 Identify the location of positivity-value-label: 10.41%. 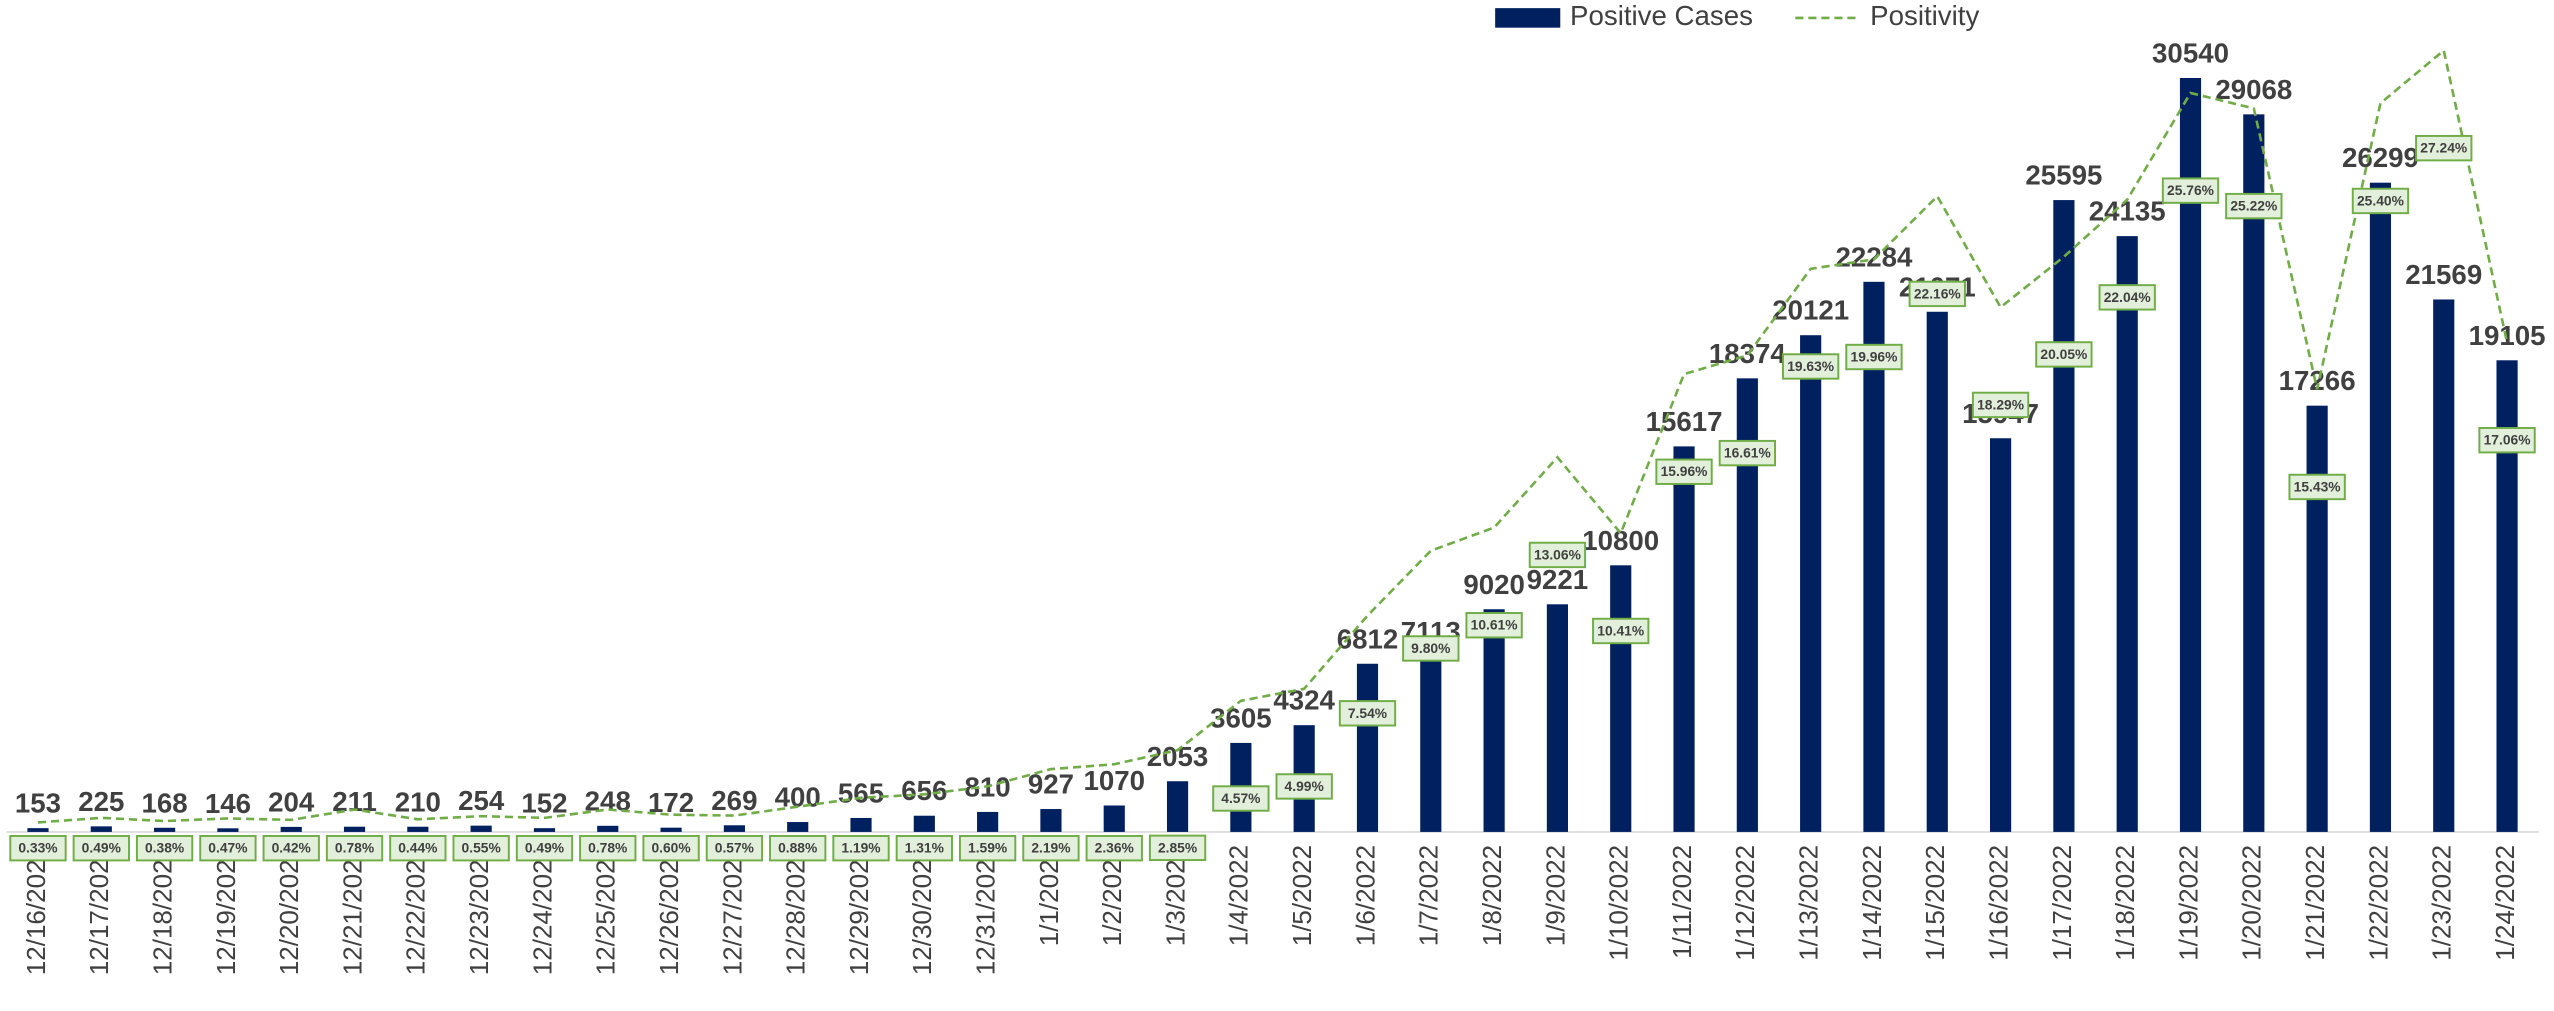
(1620, 630).